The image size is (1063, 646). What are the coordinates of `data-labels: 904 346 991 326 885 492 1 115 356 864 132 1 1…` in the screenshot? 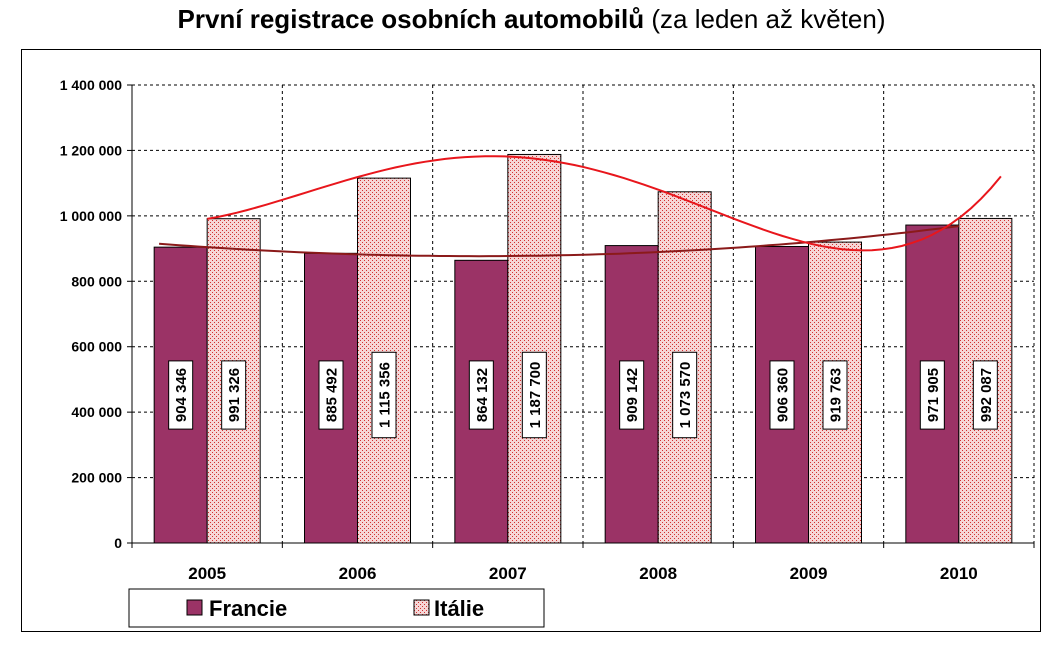 It's located at (583, 395).